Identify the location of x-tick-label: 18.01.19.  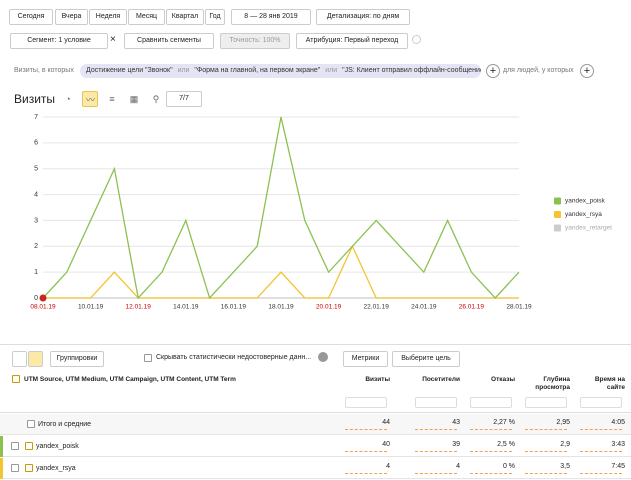
(281, 307).